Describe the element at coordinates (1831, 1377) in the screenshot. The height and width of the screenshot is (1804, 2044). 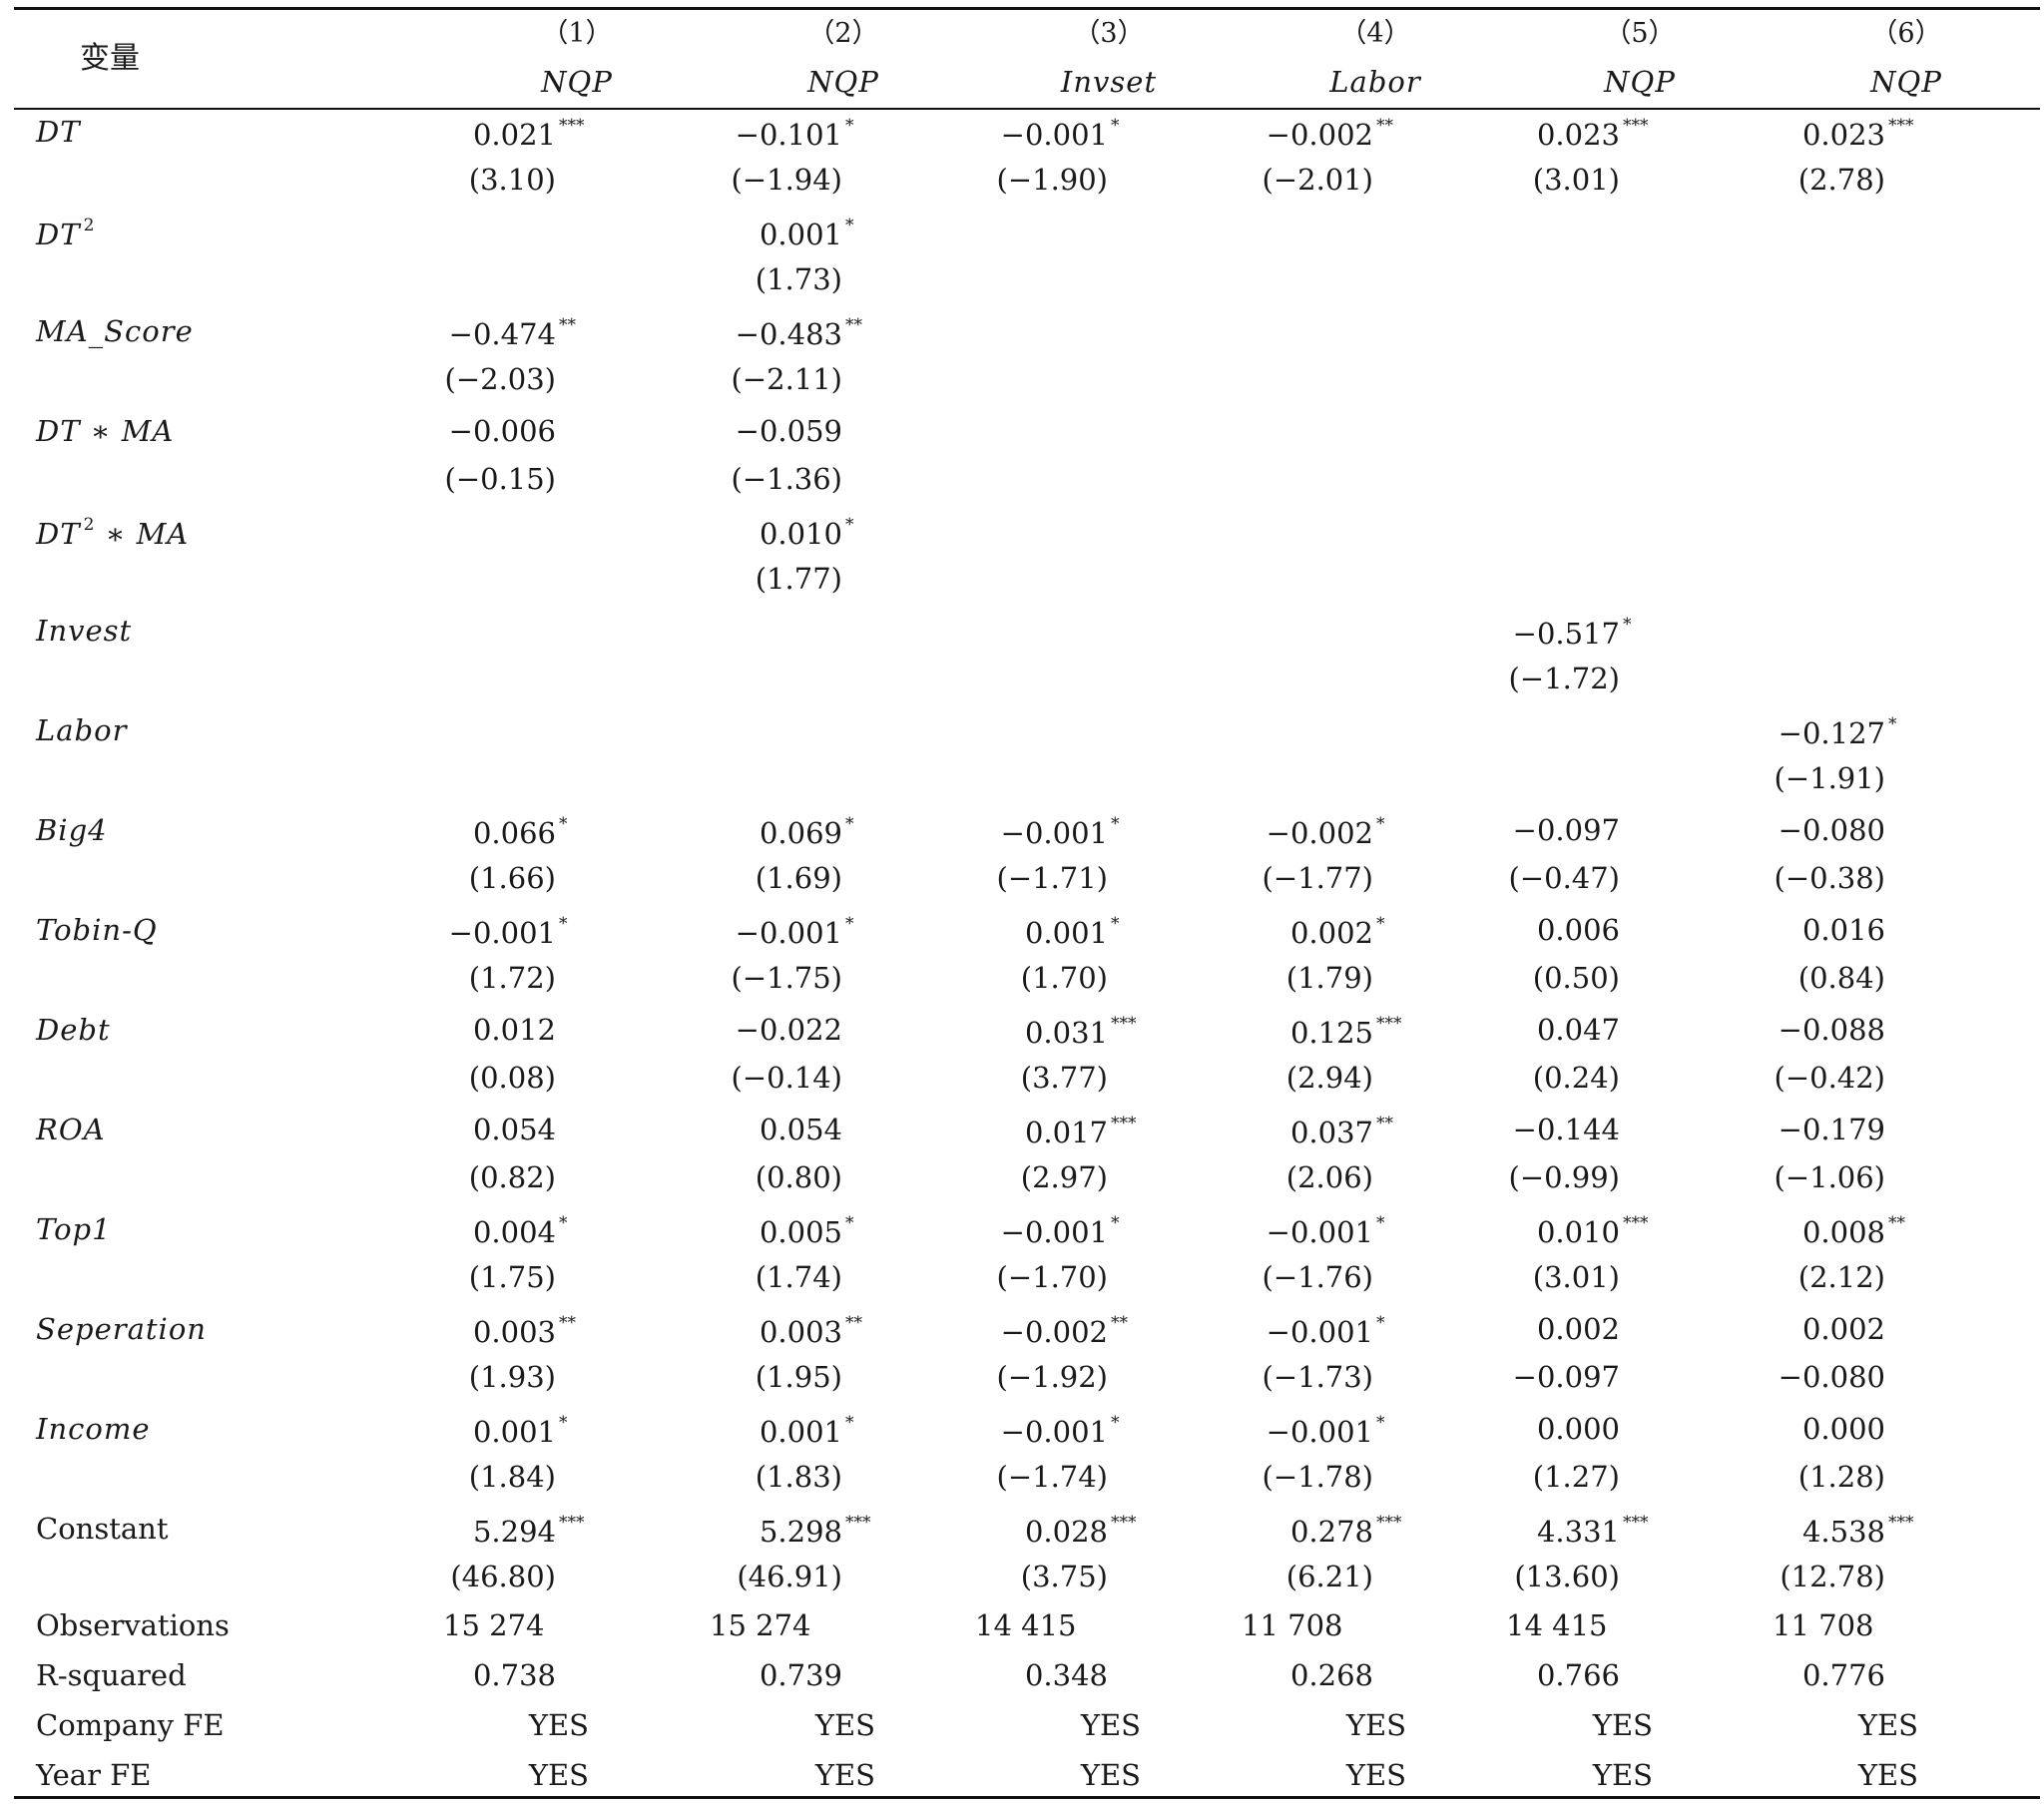
I see `t-statistic-cell: −0.080` at that location.